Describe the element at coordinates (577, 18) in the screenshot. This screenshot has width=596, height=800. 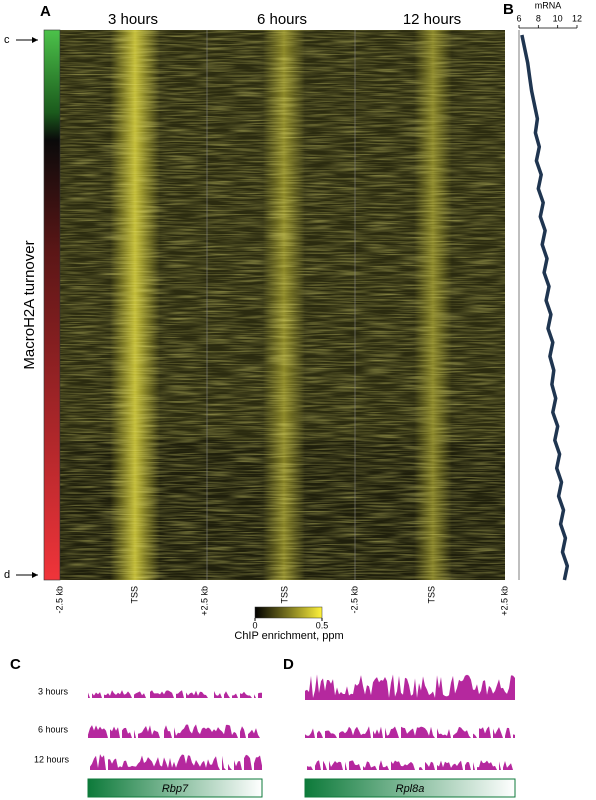
I see `x-tick-label: 12` at that location.